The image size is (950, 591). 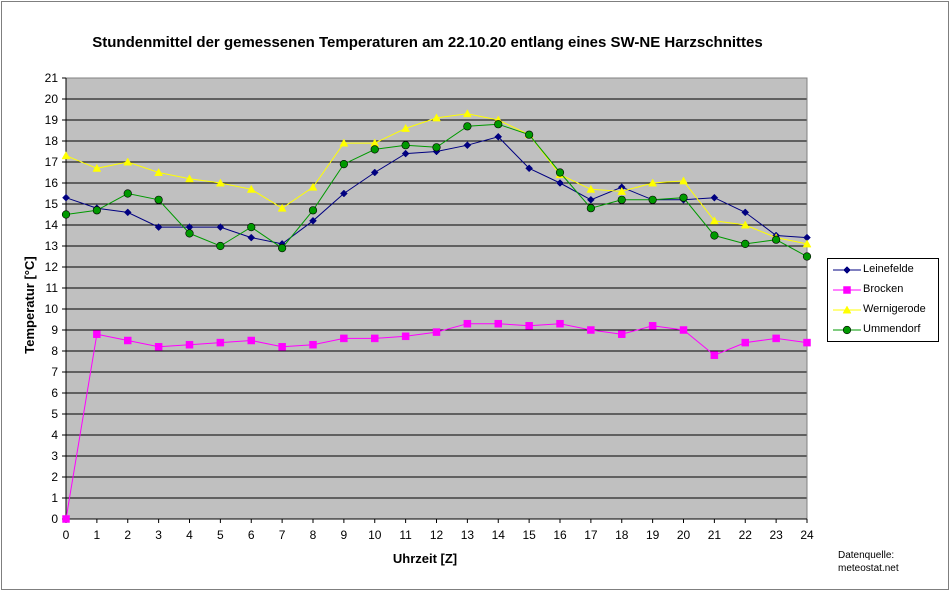 What do you see at coordinates (746, 535) in the screenshot?
I see `x-tick-label: 22` at bounding box center [746, 535].